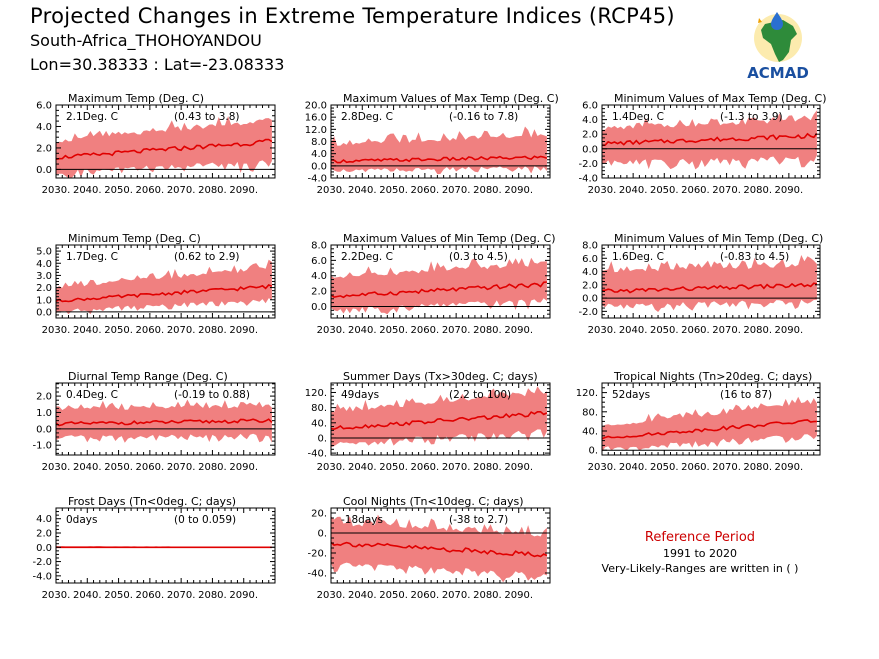 This screenshot has width=879, height=659. What do you see at coordinates (136, 98) in the screenshot?
I see `chart-title: Maximum Temp (Deg. C)` at bounding box center [136, 98].